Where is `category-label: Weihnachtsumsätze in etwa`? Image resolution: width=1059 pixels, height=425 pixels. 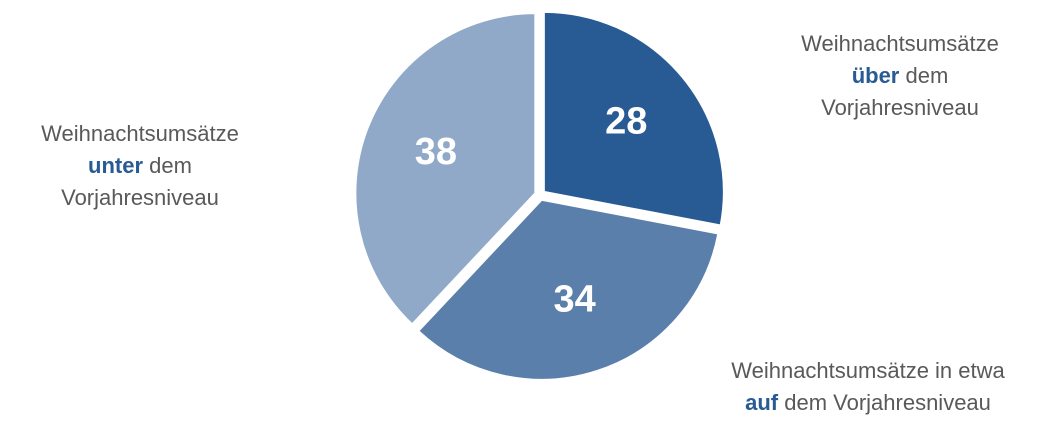 category-label: Weihnachtsumsätze in etwa is located at coordinates (868, 370).